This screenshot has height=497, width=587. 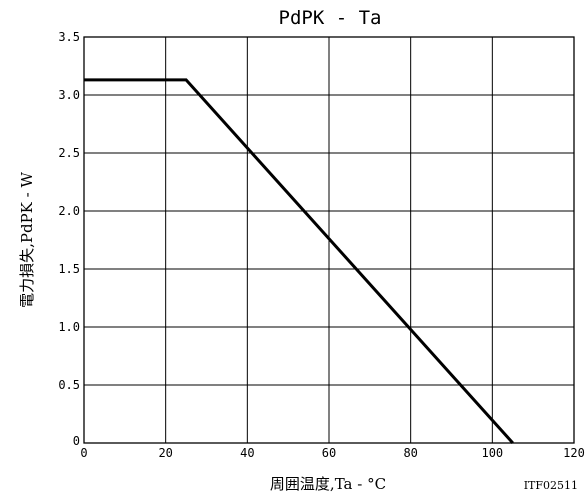 I want to click on y-tick-label: 3.5, so click(x=69, y=37).